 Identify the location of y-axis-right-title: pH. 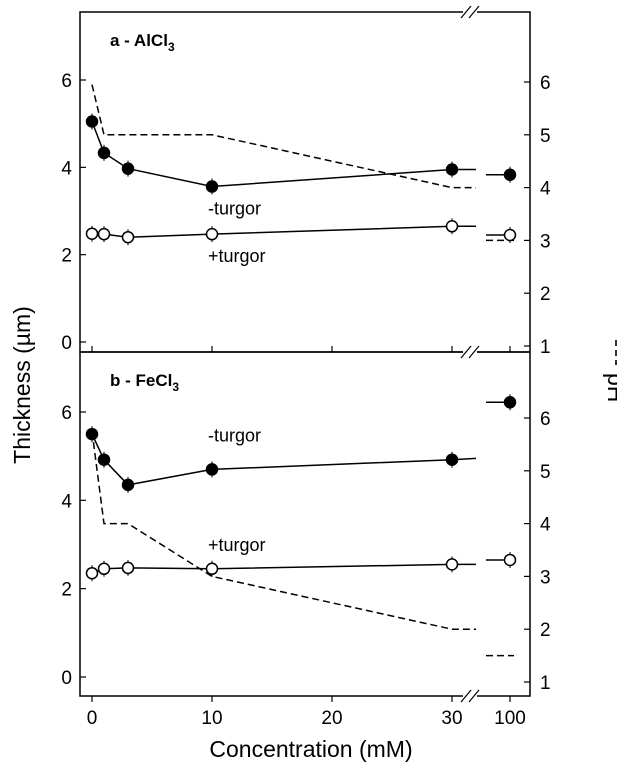
(610, 387).